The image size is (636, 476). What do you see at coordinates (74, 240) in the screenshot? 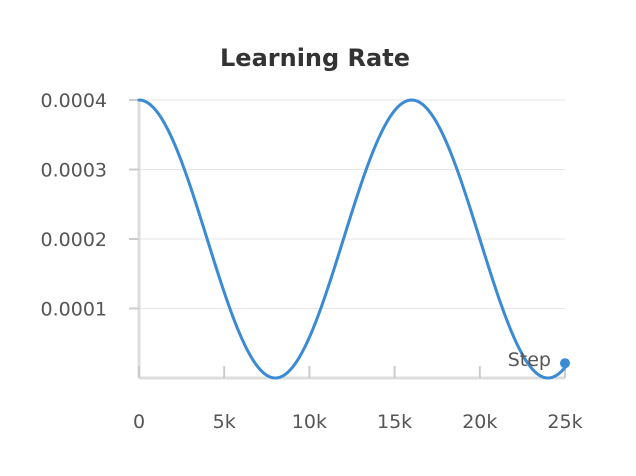
I see `y-tick-label: 0.0002` at bounding box center [74, 240].